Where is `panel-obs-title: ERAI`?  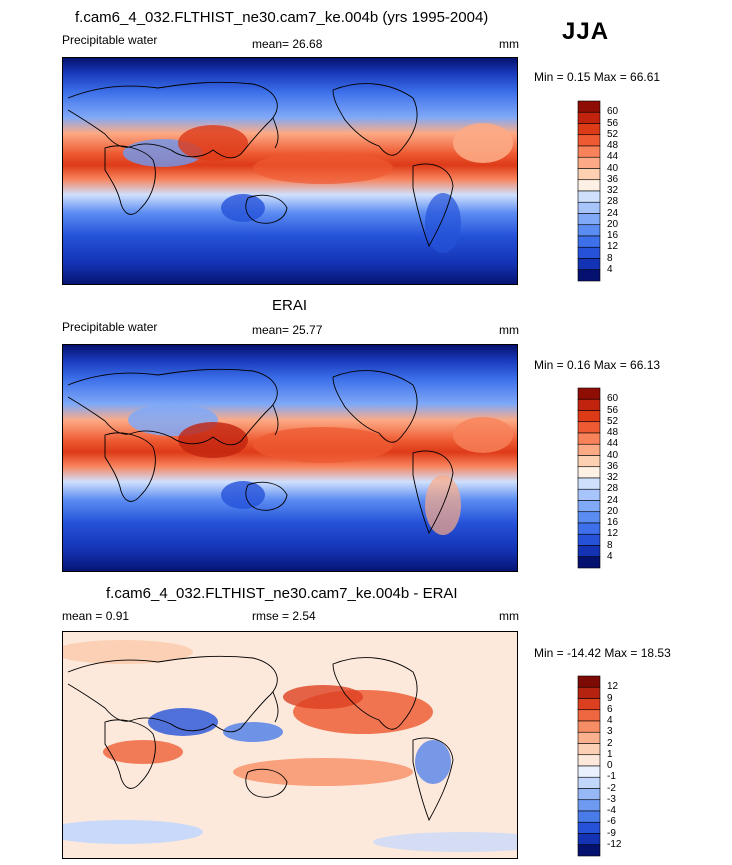
panel-obs-title: ERAI is located at coordinates (290, 305).